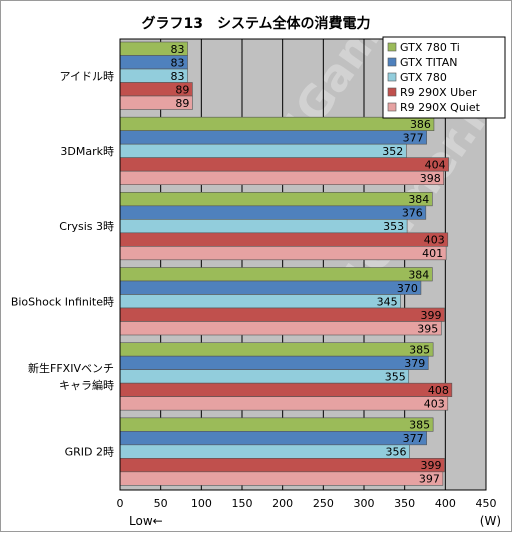 Image resolution: width=512 pixels, height=535 pixels. Describe the element at coordinates (392, 151) in the screenshot. I see `data-label: 352` at that location.